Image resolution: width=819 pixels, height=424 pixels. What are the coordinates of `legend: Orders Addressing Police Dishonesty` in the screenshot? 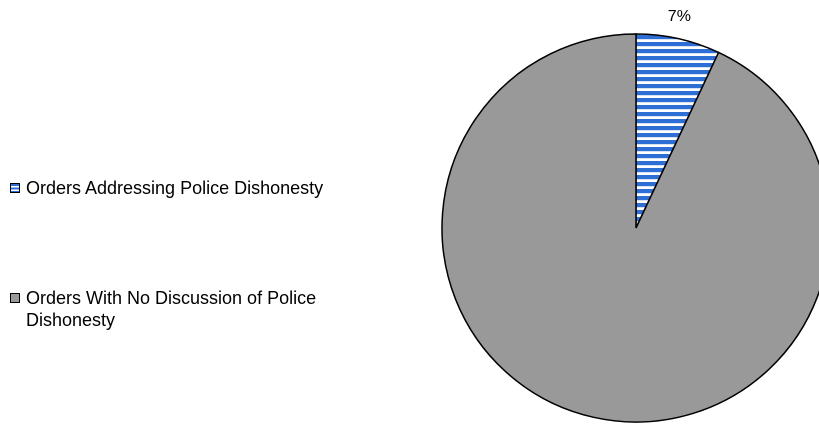 It's located at (168, 188).